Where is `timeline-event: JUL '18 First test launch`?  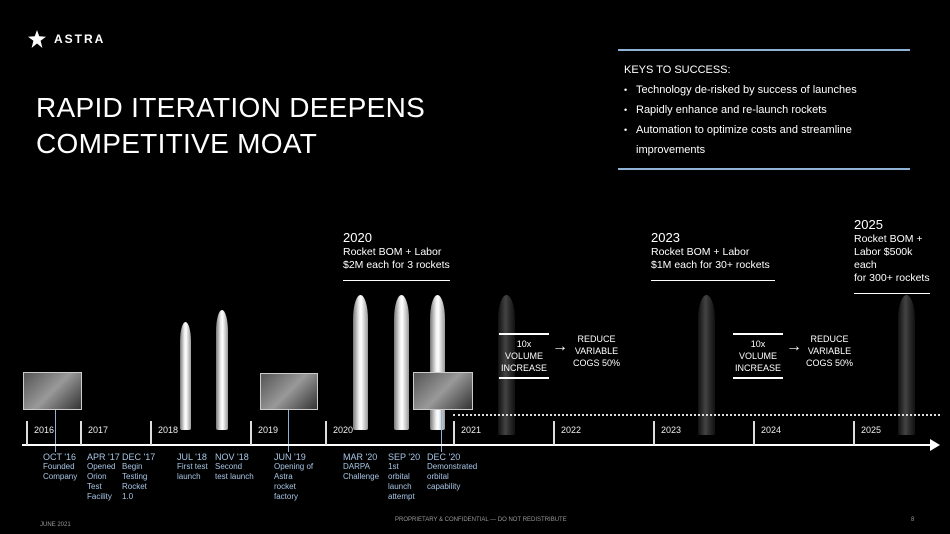 timeline-event: JUL '18 First test launch is located at coordinates (195, 467).